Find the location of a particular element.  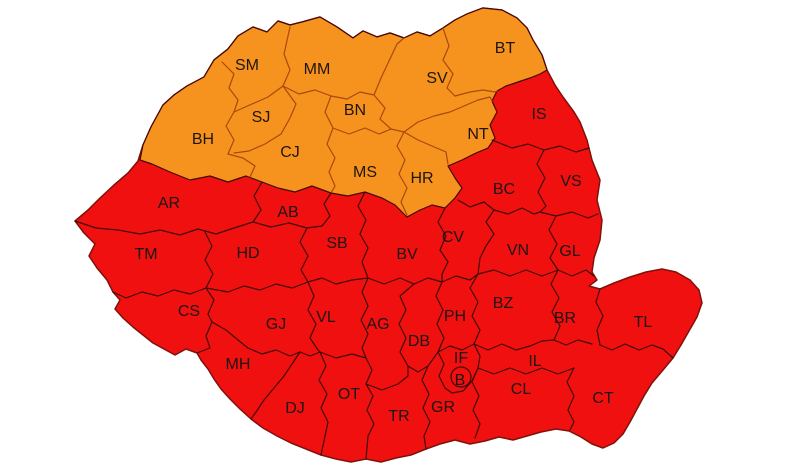

county-label-sj: SJ is located at coordinates (261, 117).